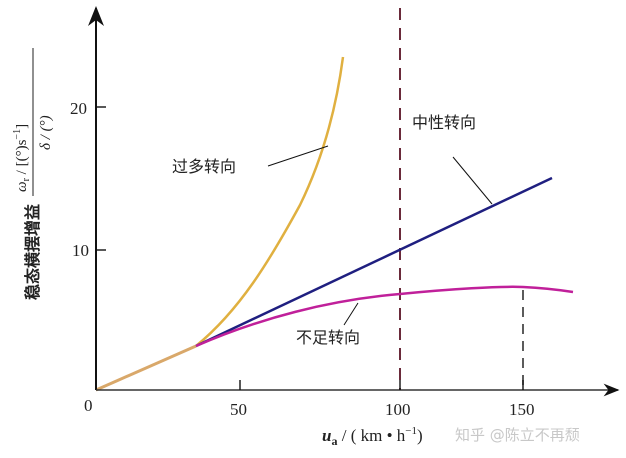 This screenshot has height=458, width=626. Describe the element at coordinates (472, 180) in the screenshot. I see `leader-neutral-steer` at that location.